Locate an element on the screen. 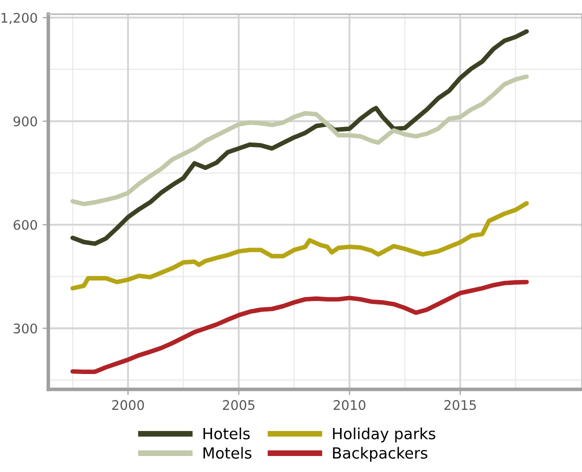  line-series is located at coordinates (299, 245).